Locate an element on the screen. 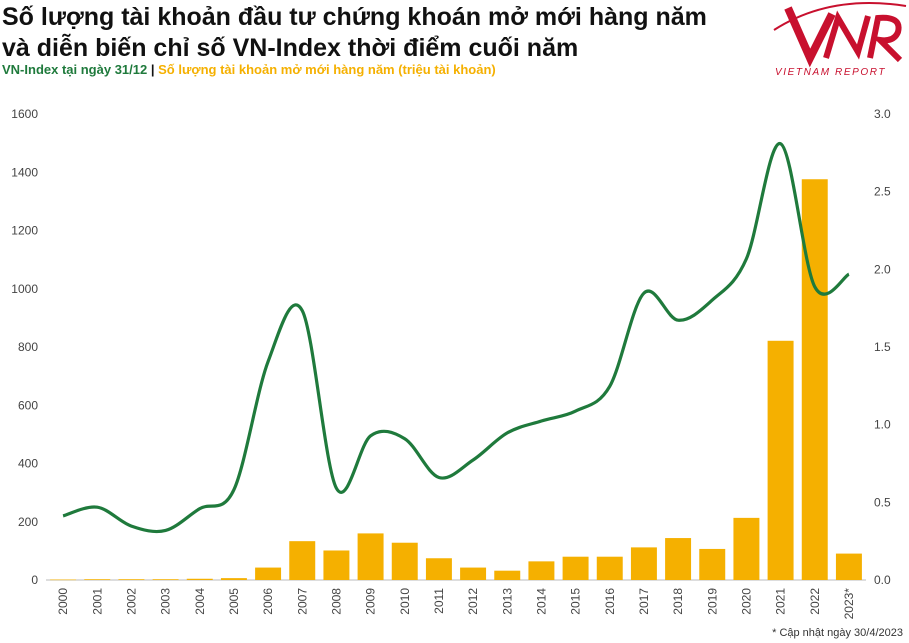 The height and width of the screenshot is (643, 909). y-left-tick-label: 800 is located at coordinates (28, 347).